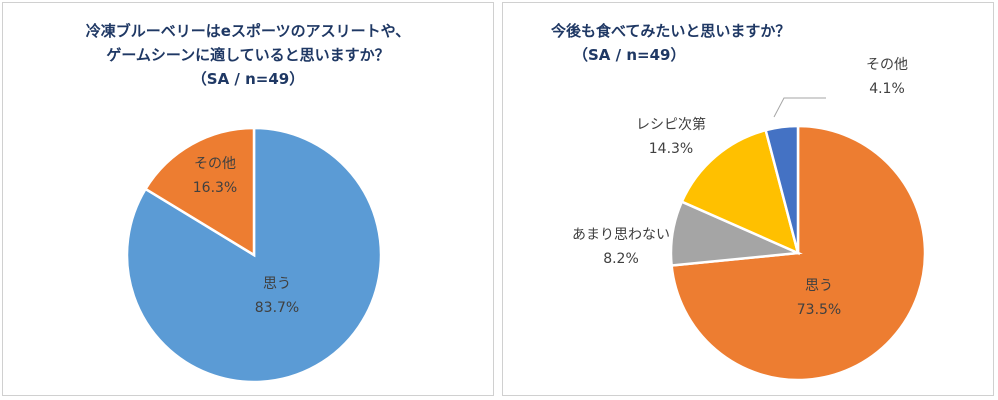 This screenshot has width=998, height=400. Describe the element at coordinates (215, 188) in the screenshot. I see `value-label: 16.3%` at that location.